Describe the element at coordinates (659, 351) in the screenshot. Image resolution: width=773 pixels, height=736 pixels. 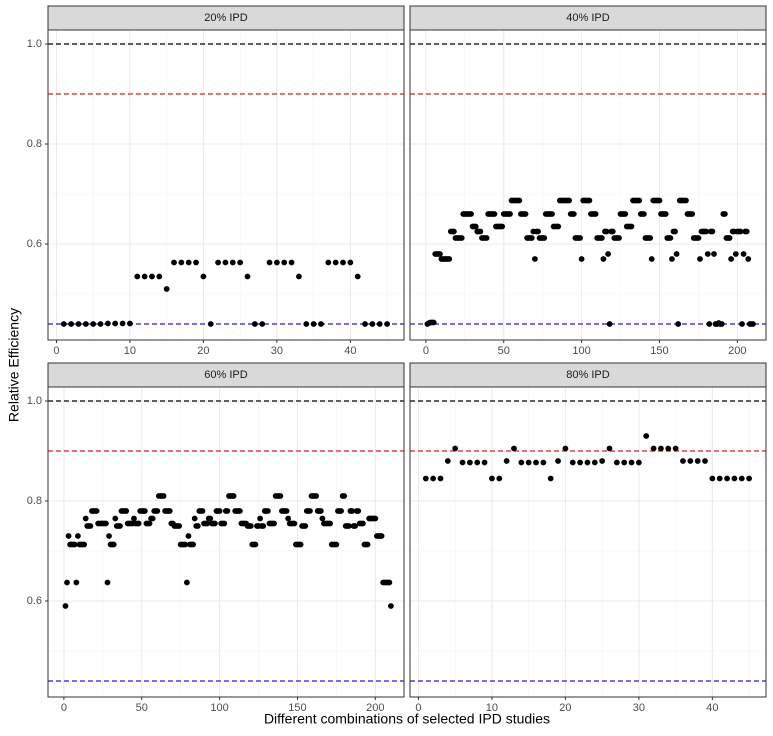
I see `x-tick-label: 150` at that location.